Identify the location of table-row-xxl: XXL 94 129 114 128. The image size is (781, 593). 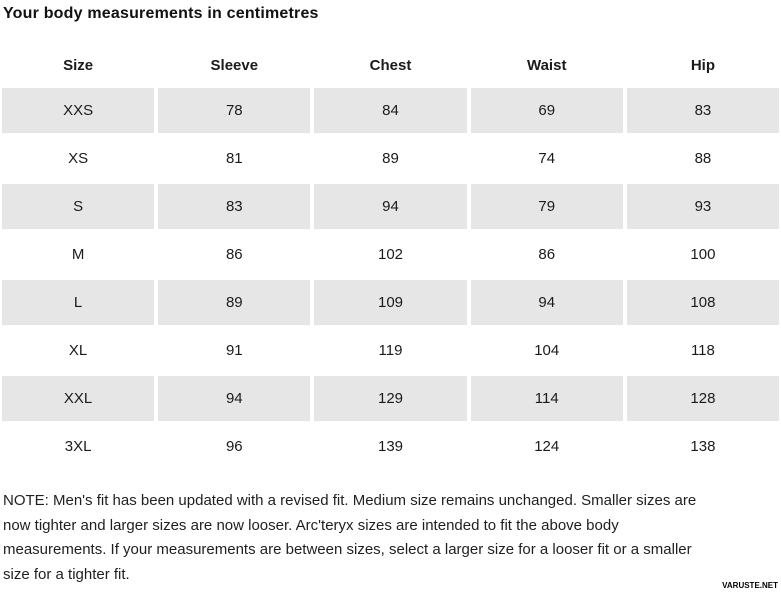
(391, 398).